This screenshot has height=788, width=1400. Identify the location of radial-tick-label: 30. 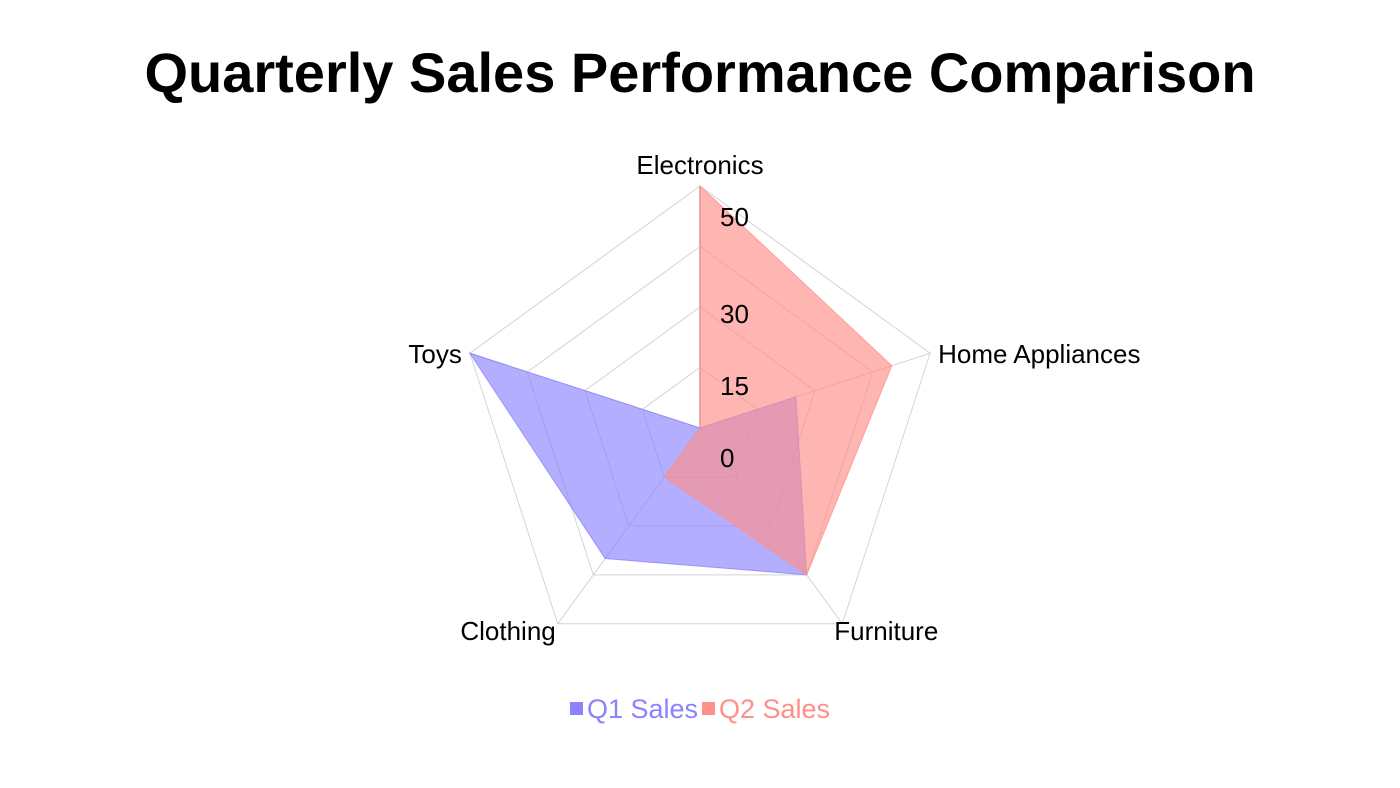
(734, 314).